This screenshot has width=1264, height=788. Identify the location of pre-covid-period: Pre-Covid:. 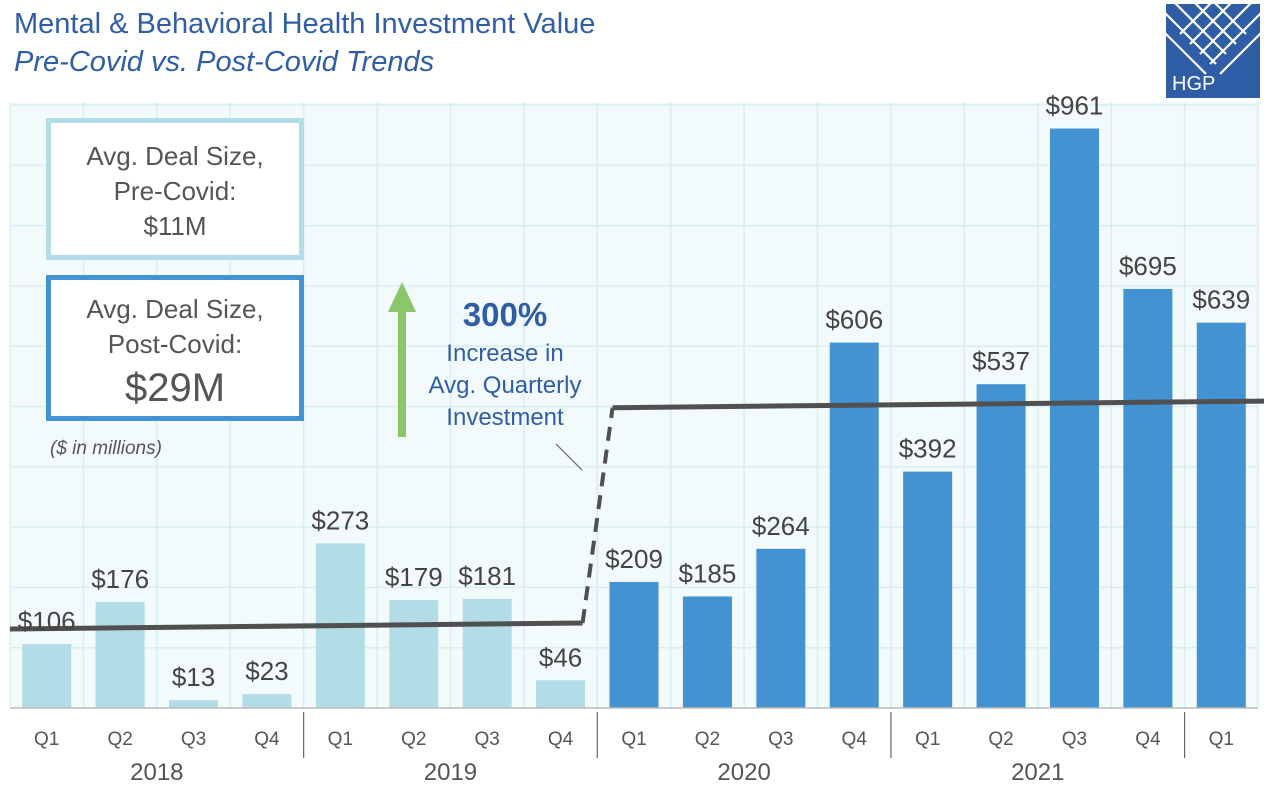
(175, 191).